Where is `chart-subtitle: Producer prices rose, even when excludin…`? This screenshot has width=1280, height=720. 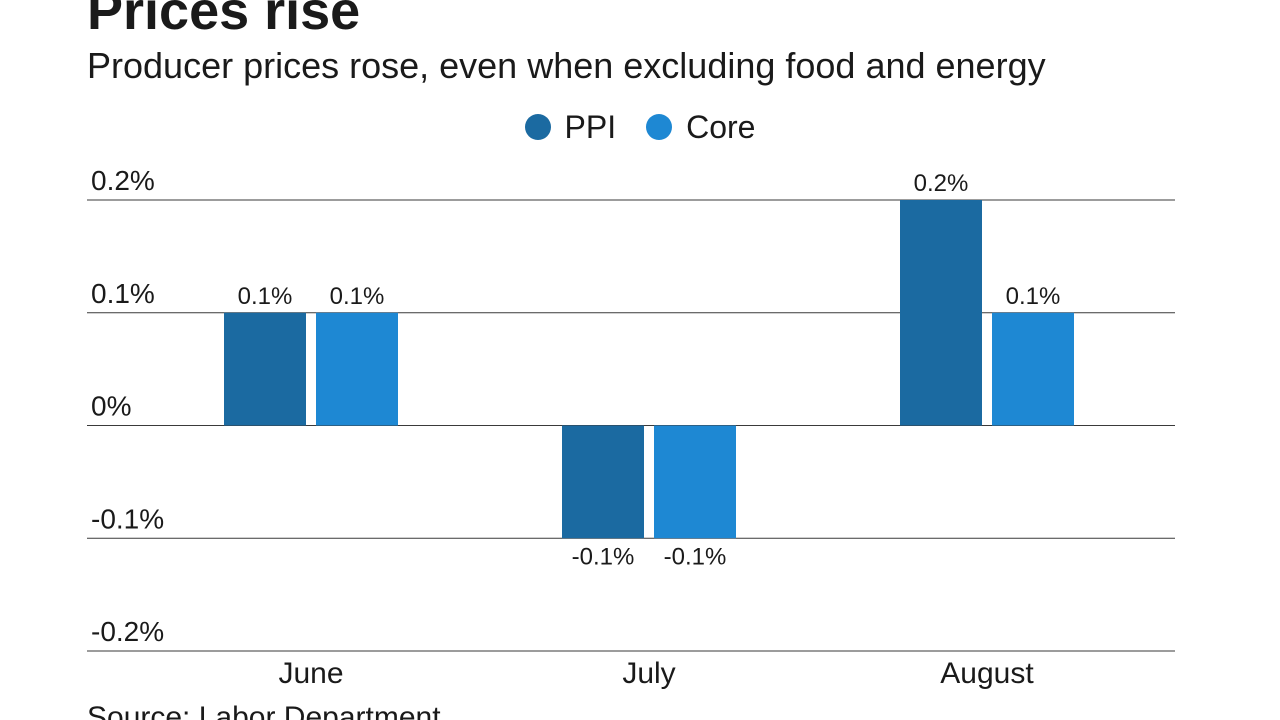 chart-subtitle: Producer prices rose, even when excludin… is located at coordinates (566, 65).